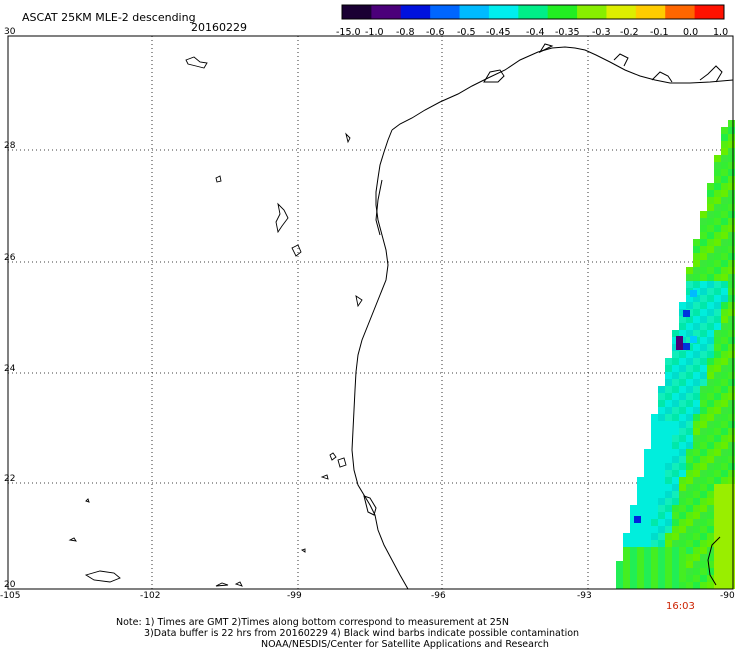 This screenshot has width=740, height=650. What do you see at coordinates (675, 354) in the screenshot?
I see `ascat-swath` at bounding box center [675, 354].